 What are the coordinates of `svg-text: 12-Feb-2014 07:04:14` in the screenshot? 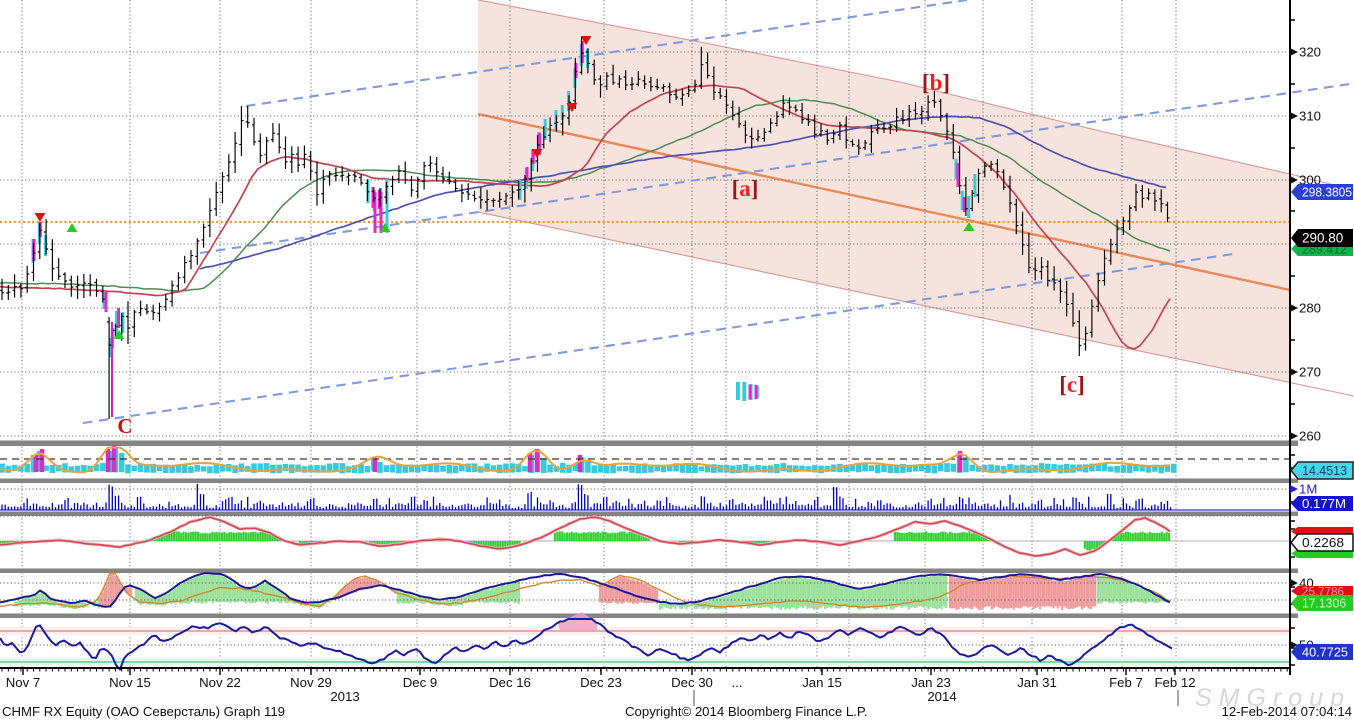 It's located at (1286, 711).